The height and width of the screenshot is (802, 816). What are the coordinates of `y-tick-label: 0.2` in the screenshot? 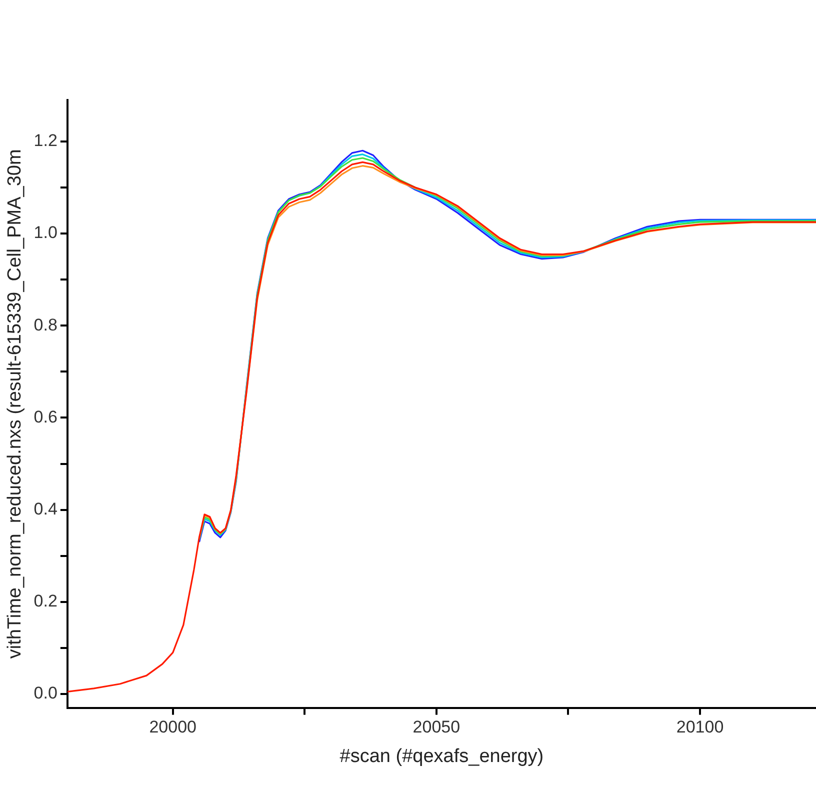 It's located at (46, 601).